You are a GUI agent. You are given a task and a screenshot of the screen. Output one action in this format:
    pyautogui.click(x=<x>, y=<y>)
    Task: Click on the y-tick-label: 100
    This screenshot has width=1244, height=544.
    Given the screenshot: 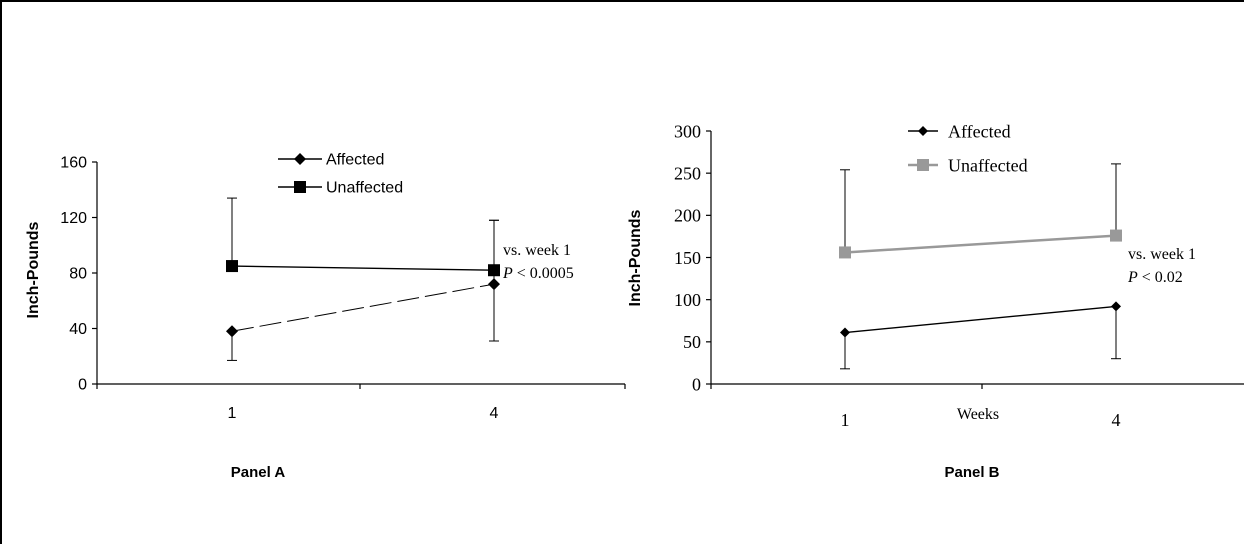 What is the action you would take?
    pyautogui.click(x=687, y=300)
    